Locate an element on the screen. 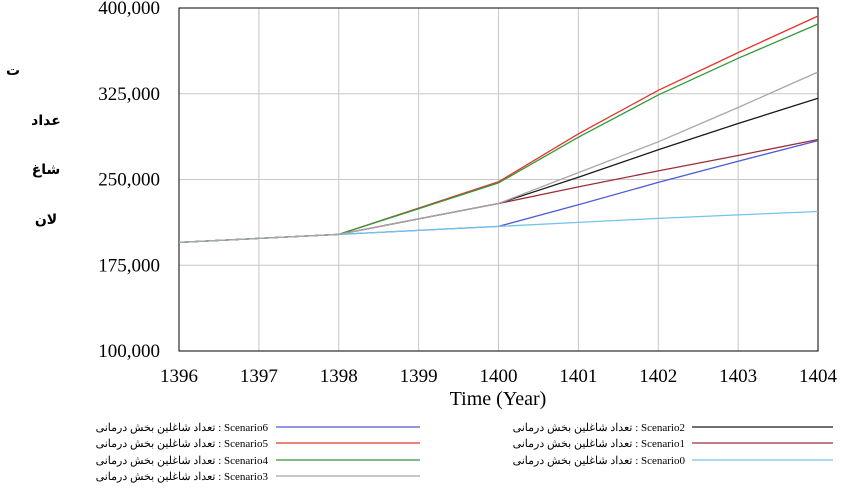  y-axis-label-line: ت is located at coordinates (13, 71).